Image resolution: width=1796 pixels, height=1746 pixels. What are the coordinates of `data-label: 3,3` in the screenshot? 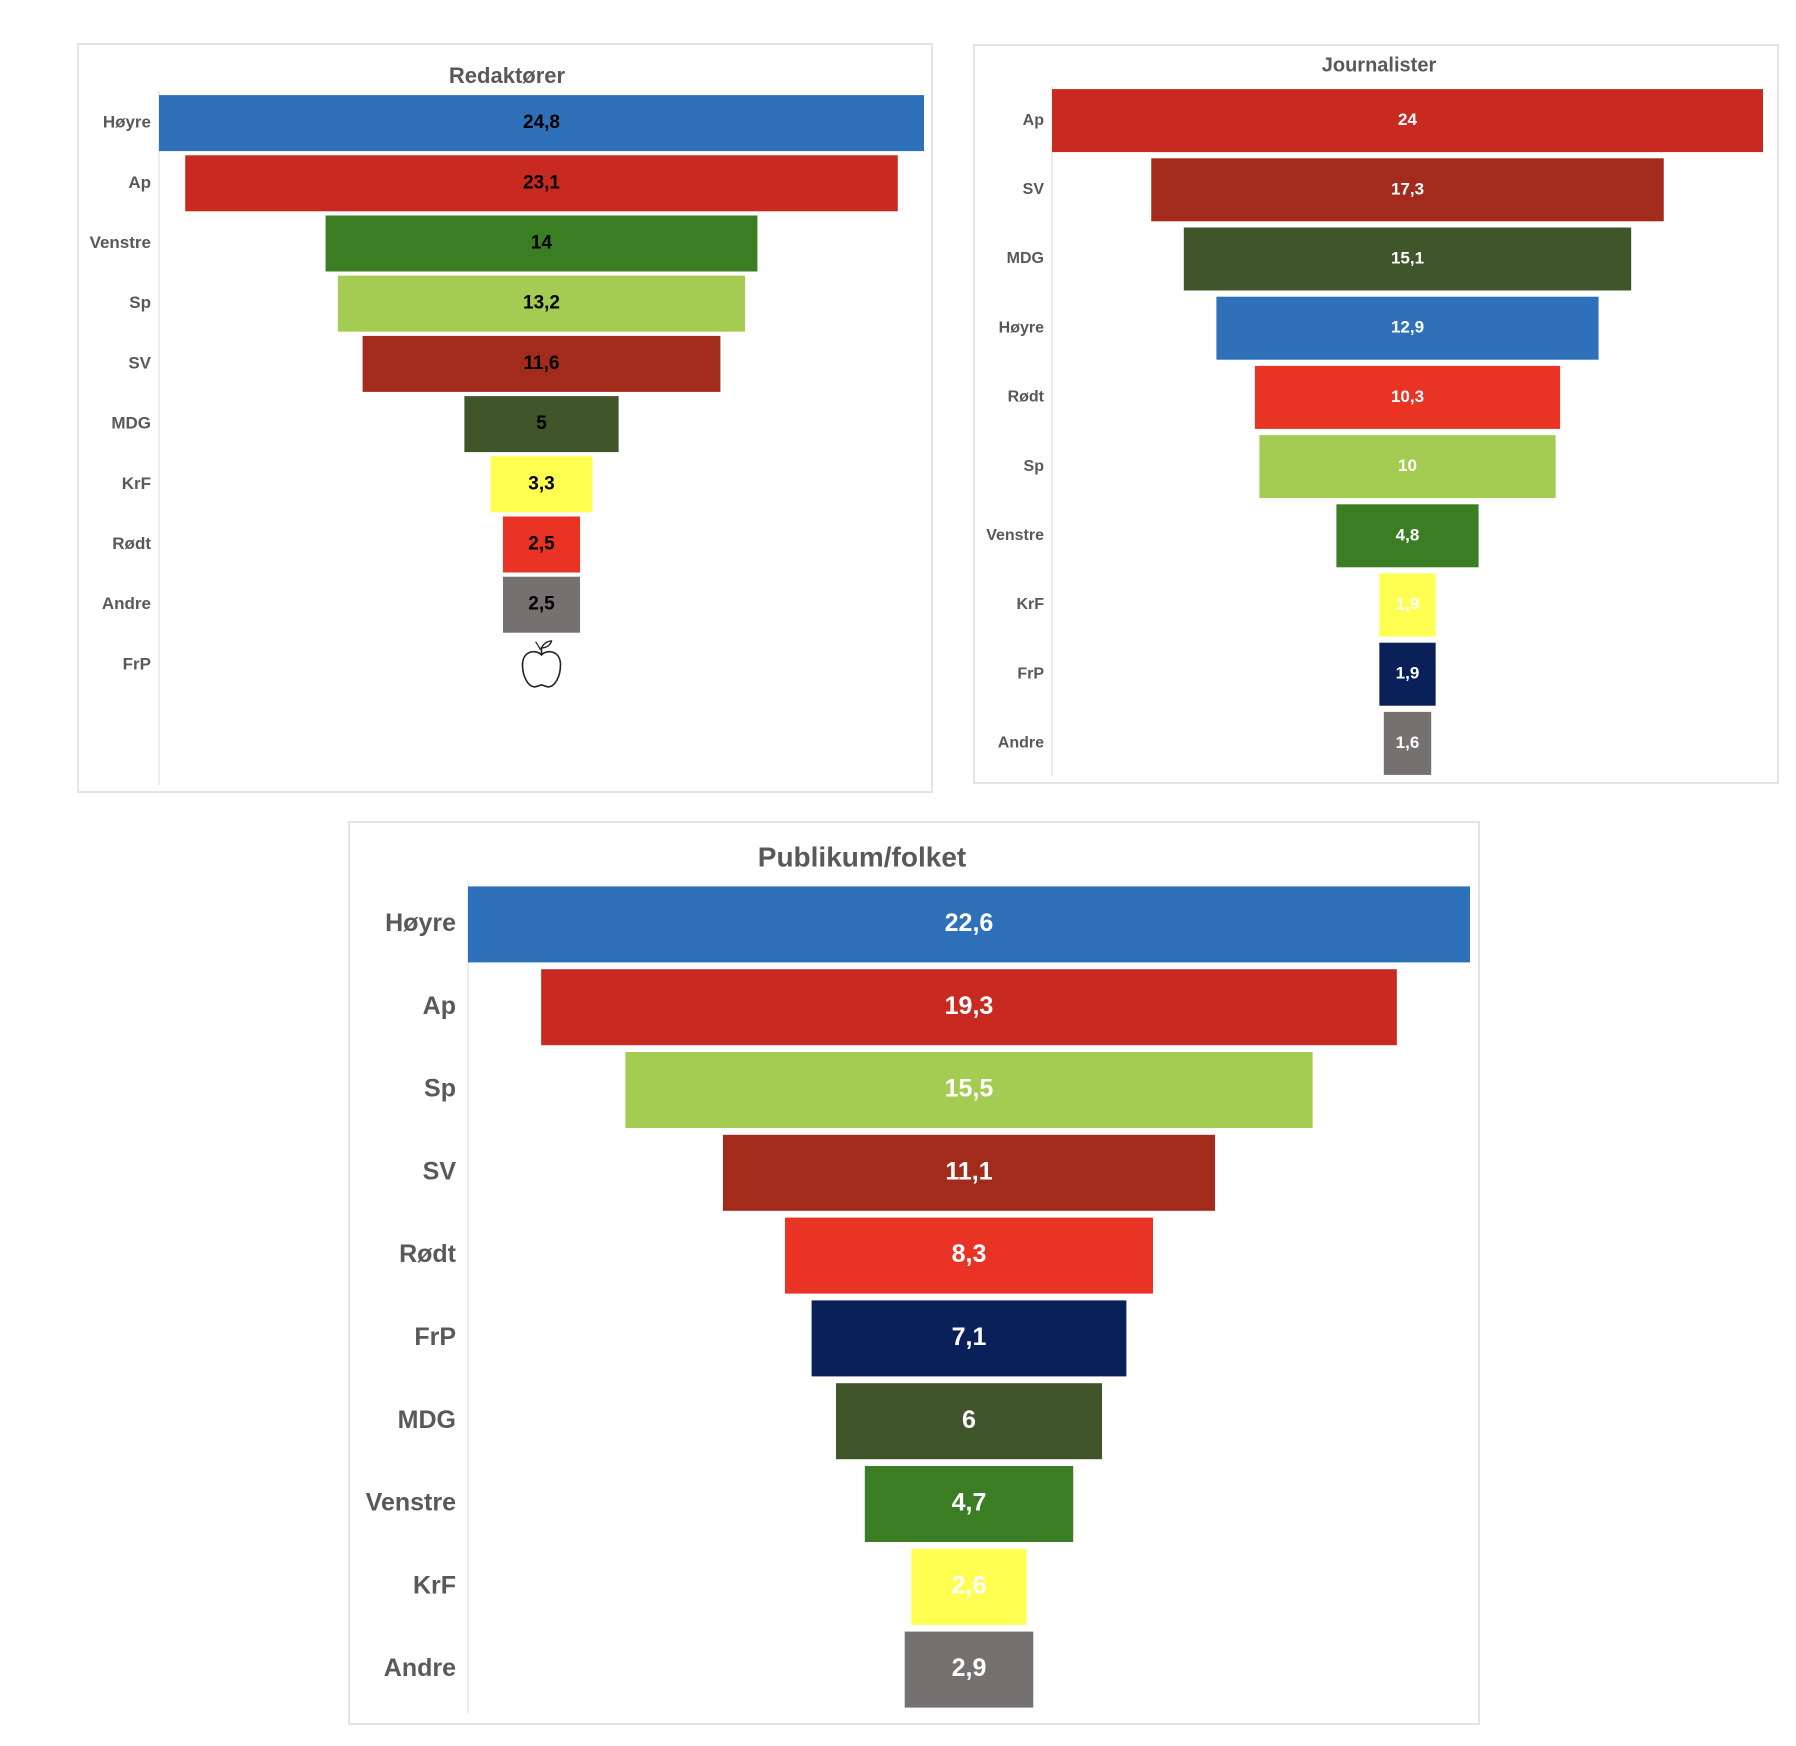 It's located at (541, 483).